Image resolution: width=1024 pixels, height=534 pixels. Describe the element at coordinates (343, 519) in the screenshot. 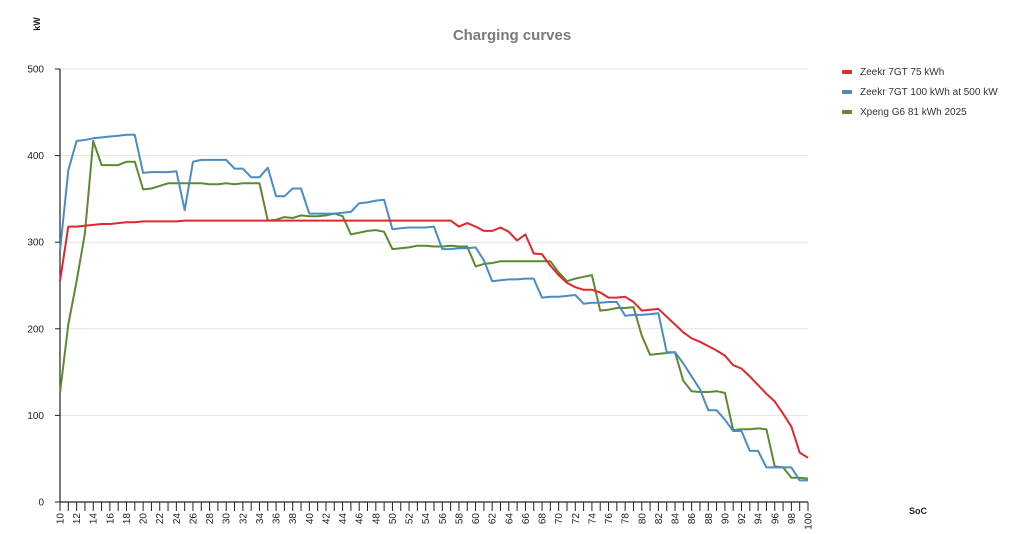

I see `x-tick-label: 44` at that location.